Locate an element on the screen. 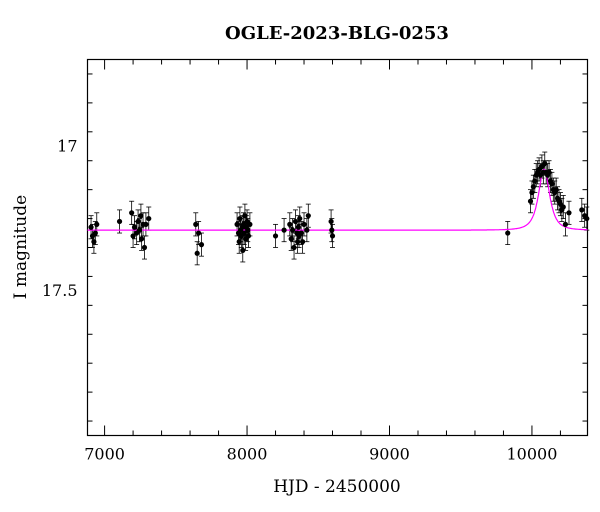  y-tick-label: 17 is located at coordinates (67, 145).